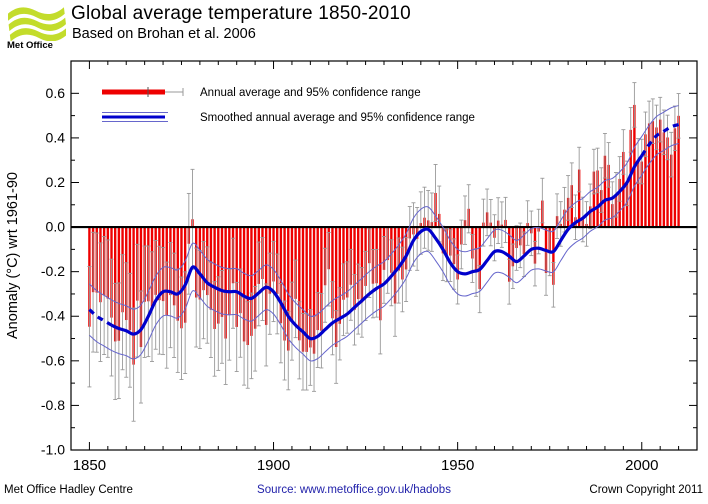 Image resolution: width=708 pixels, height=504 pixels. Describe the element at coordinates (56, 137) in the screenshot. I see `y-tick-label: 0.4` at that location.